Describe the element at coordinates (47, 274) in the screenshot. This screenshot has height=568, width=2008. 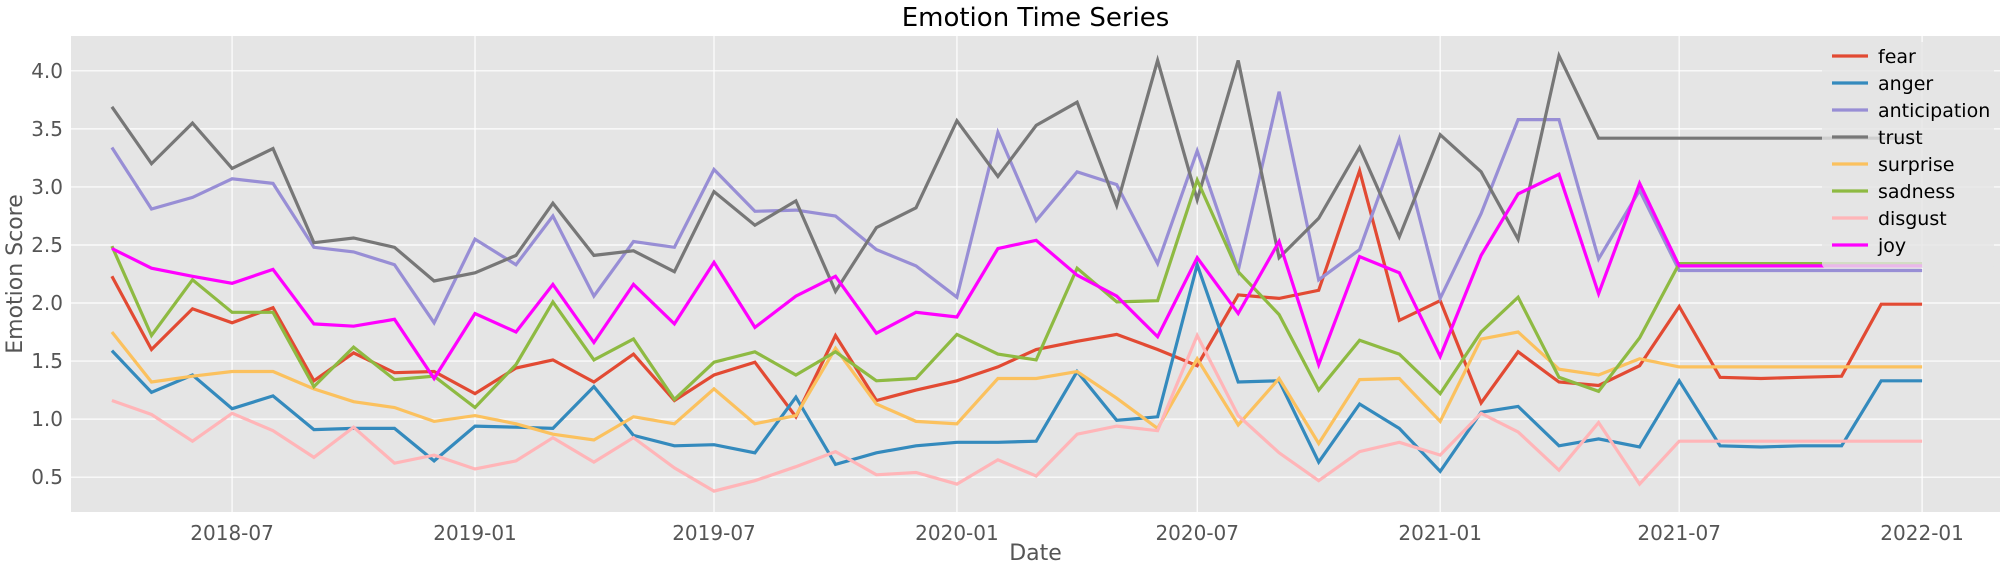
I see `y-tick-labels: 0.5 1.0 1.5 2.0 2.5 3.0 3.5 4.0` at that location.